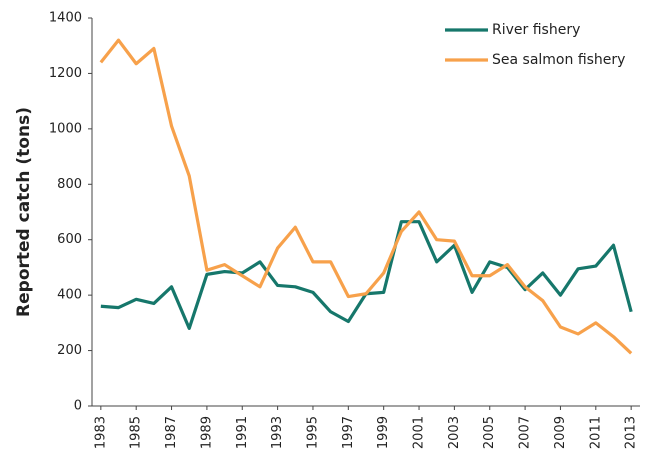  I want to click on x-tick-label: 1995, so click(312, 432).